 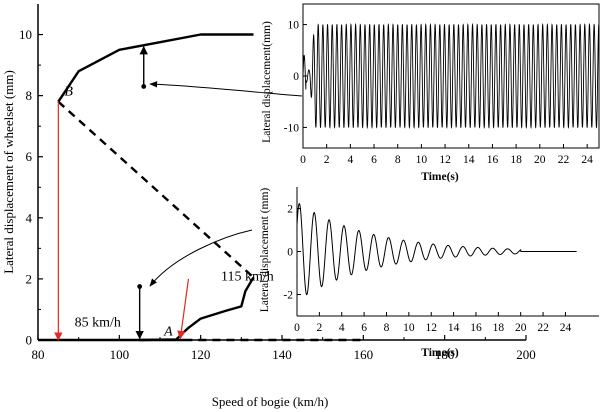 What do you see at coordinates (120, 354) in the screenshot?
I see `main-x-tick-label: 100` at bounding box center [120, 354].